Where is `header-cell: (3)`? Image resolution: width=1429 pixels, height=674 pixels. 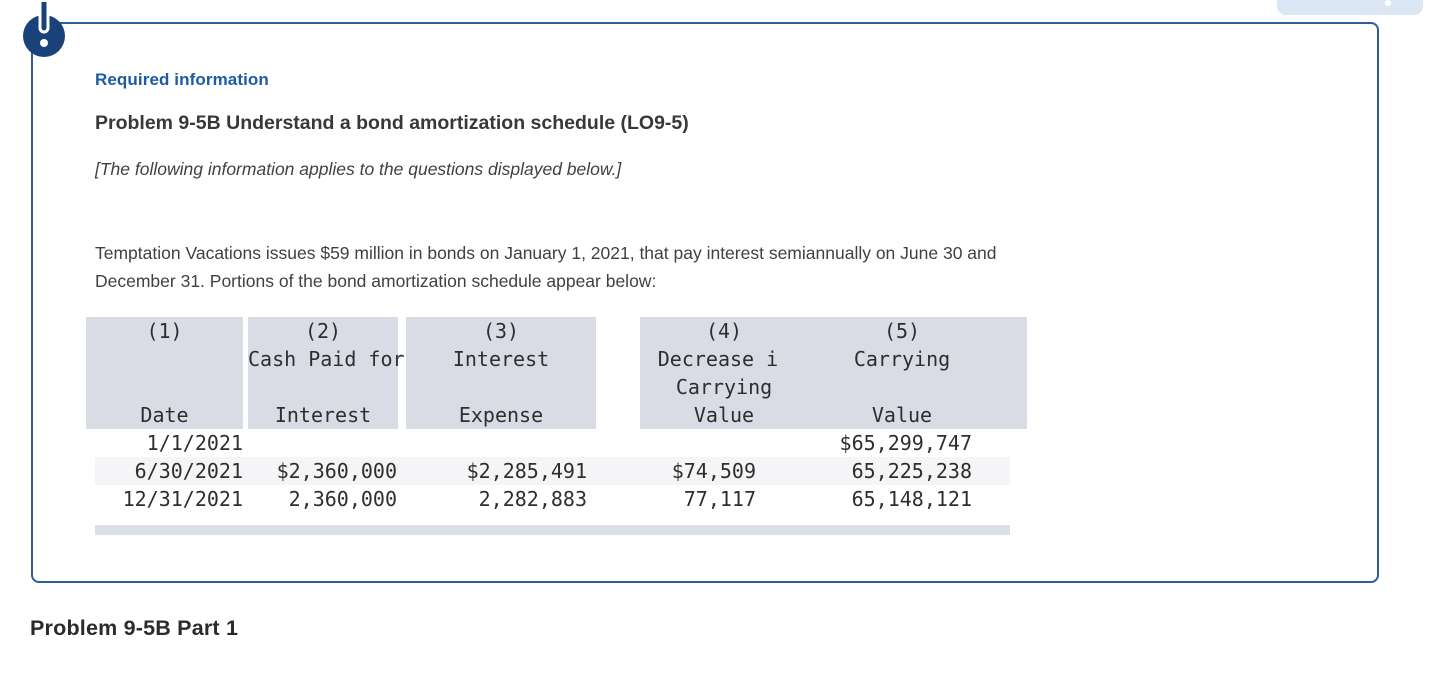
header-cell: (3) is located at coordinates (501, 331).